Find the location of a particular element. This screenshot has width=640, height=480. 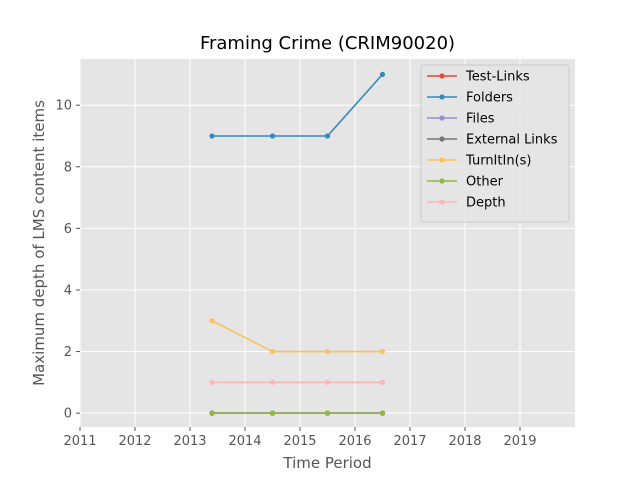

y-tick-label: 10 is located at coordinates (63, 106).